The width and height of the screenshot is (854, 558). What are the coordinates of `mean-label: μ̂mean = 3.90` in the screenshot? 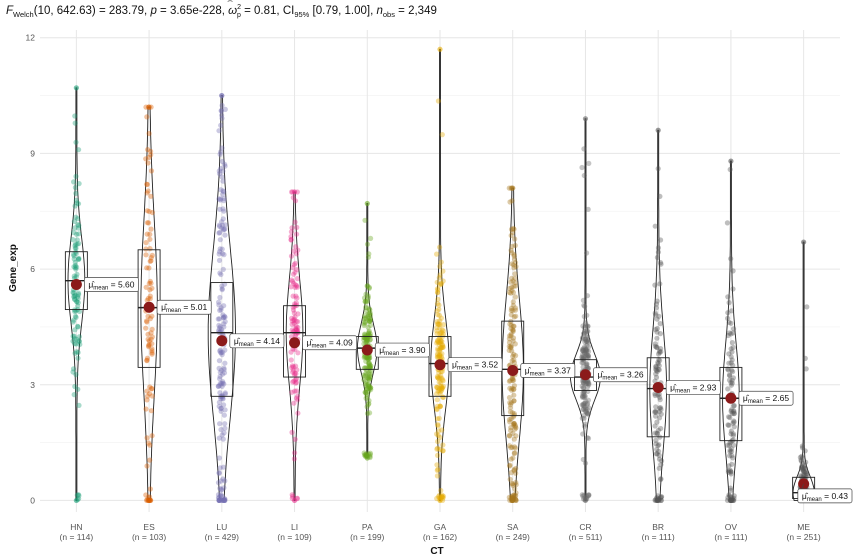 It's located at (402, 350).